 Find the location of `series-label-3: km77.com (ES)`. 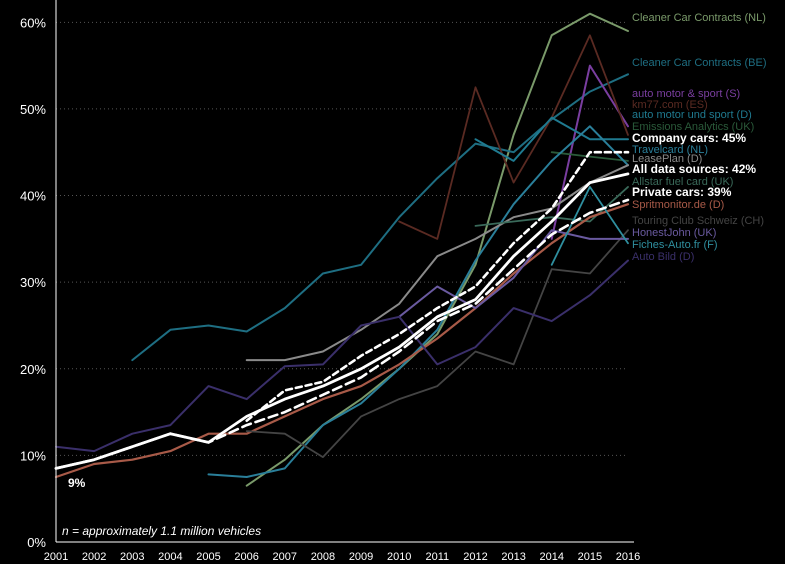

series-label-3: km77.com (ES) is located at coordinates (670, 105).